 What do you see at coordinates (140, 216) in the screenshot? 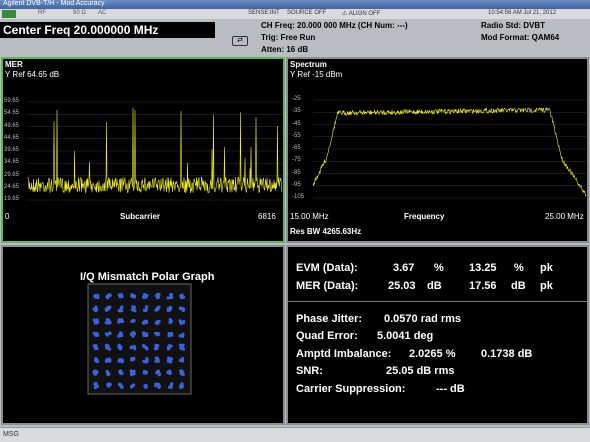
I see `mer-x-label: Subcarrier` at bounding box center [140, 216].